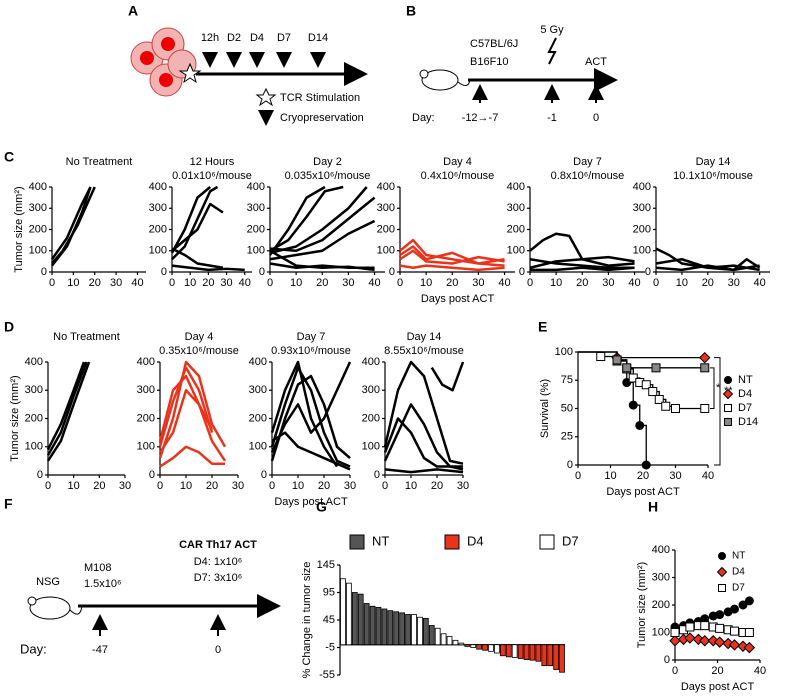 The width and height of the screenshot is (786, 696). Describe the element at coordinates (99, 162) in the screenshot. I see `chart-title: No Treatment` at that location.